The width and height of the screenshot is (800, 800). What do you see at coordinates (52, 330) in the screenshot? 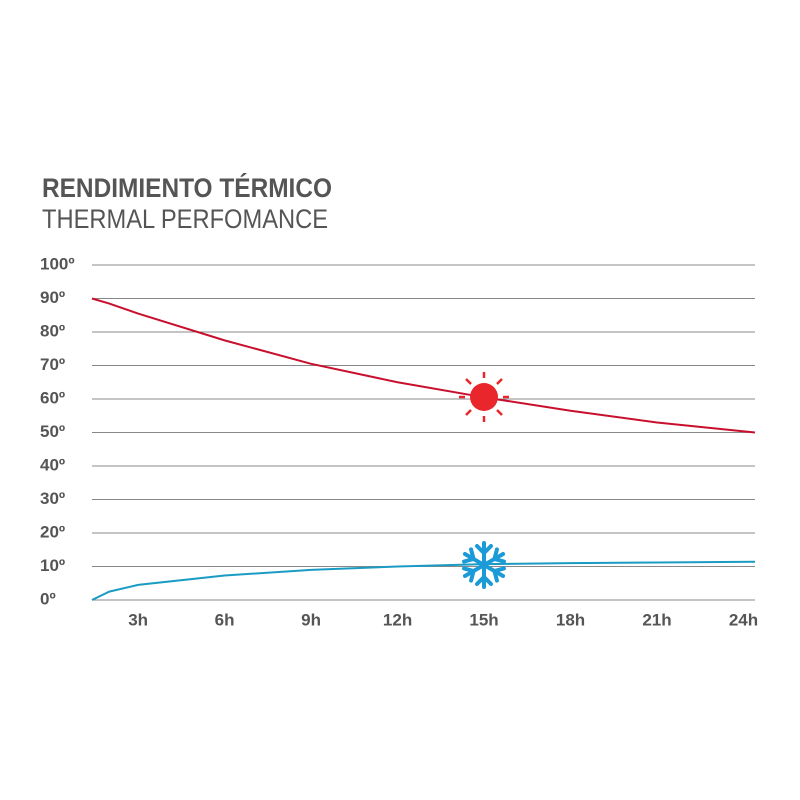
I see `y-tick-label: 80º` at bounding box center [52, 330].